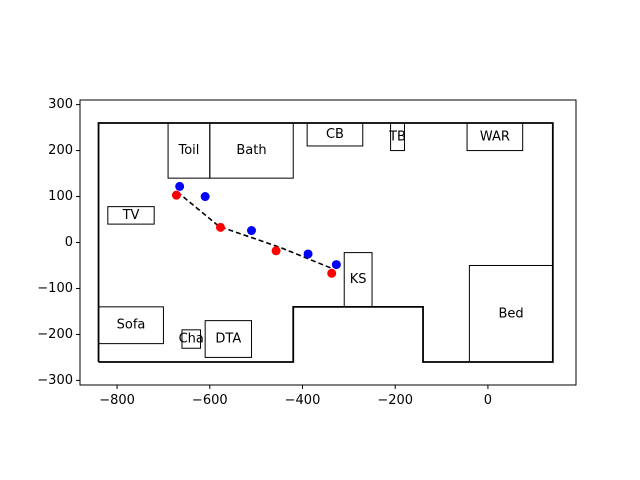 The image size is (640, 480). Describe the element at coordinates (131, 325) in the screenshot. I see `furniture-sofa-label: Sofa` at that location.